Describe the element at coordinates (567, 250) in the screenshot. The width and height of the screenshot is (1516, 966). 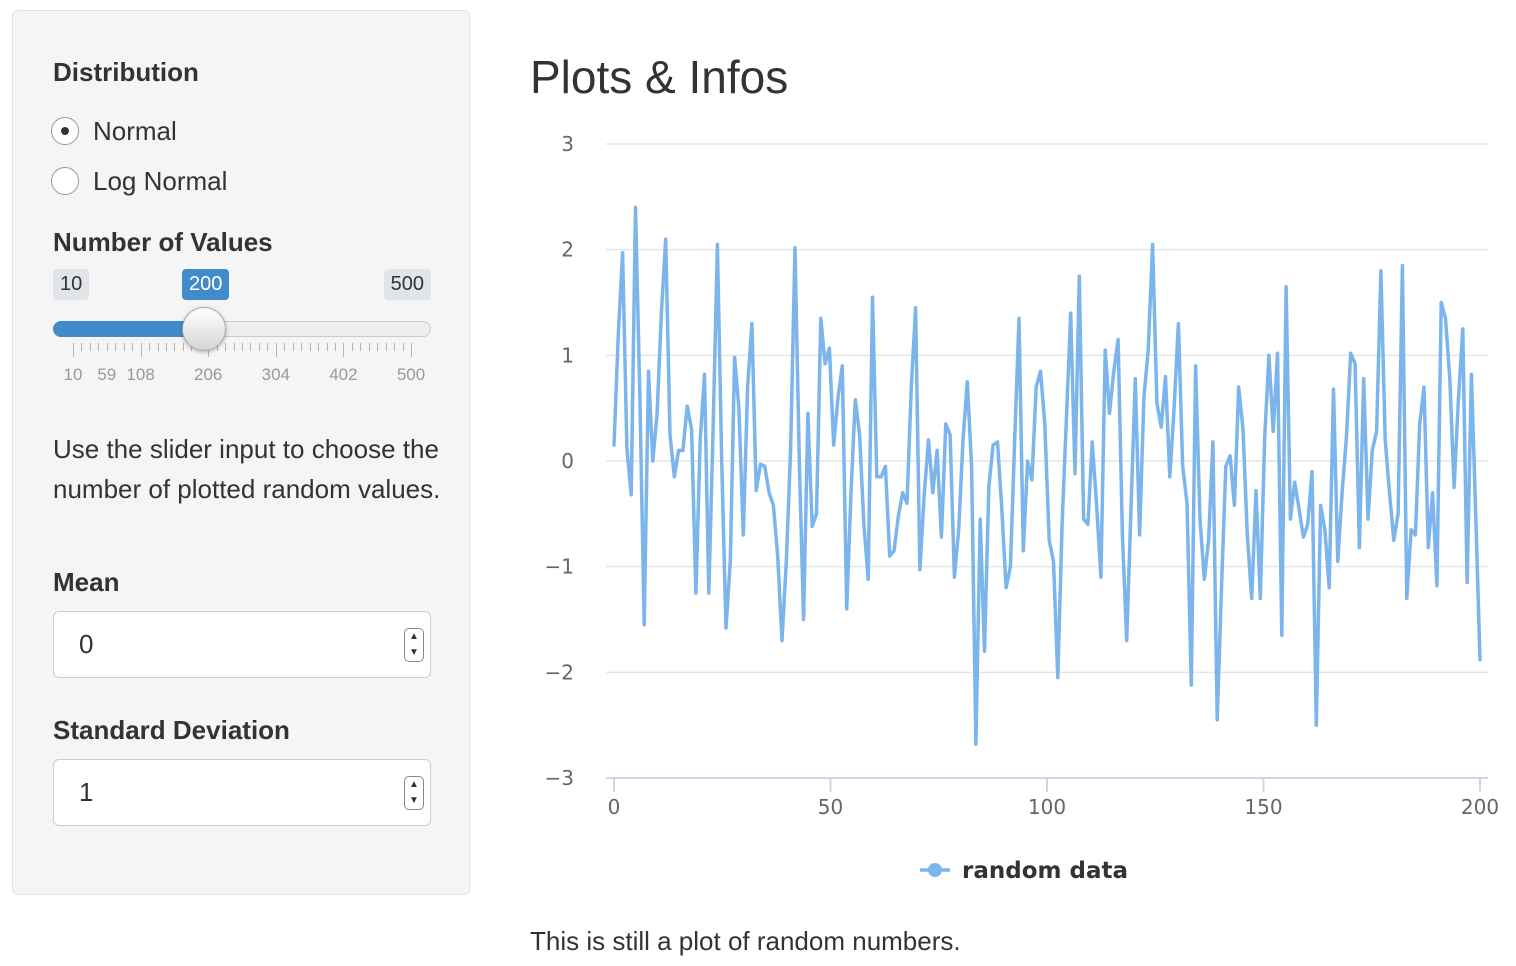
I see `y-tick-label: 2` at that location.